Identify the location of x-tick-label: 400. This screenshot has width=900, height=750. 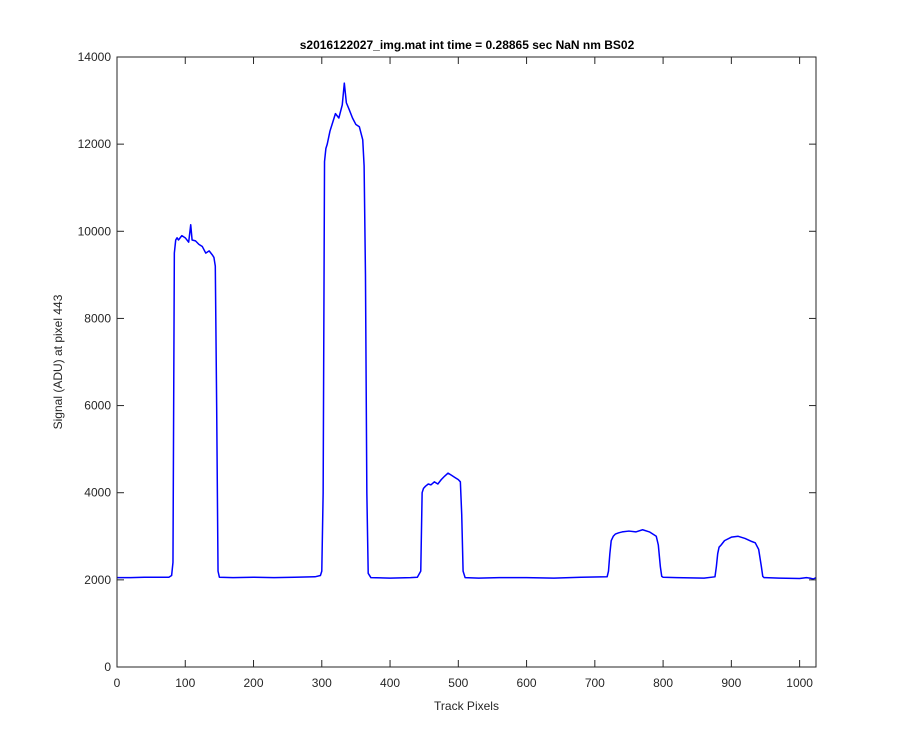
(390, 683).